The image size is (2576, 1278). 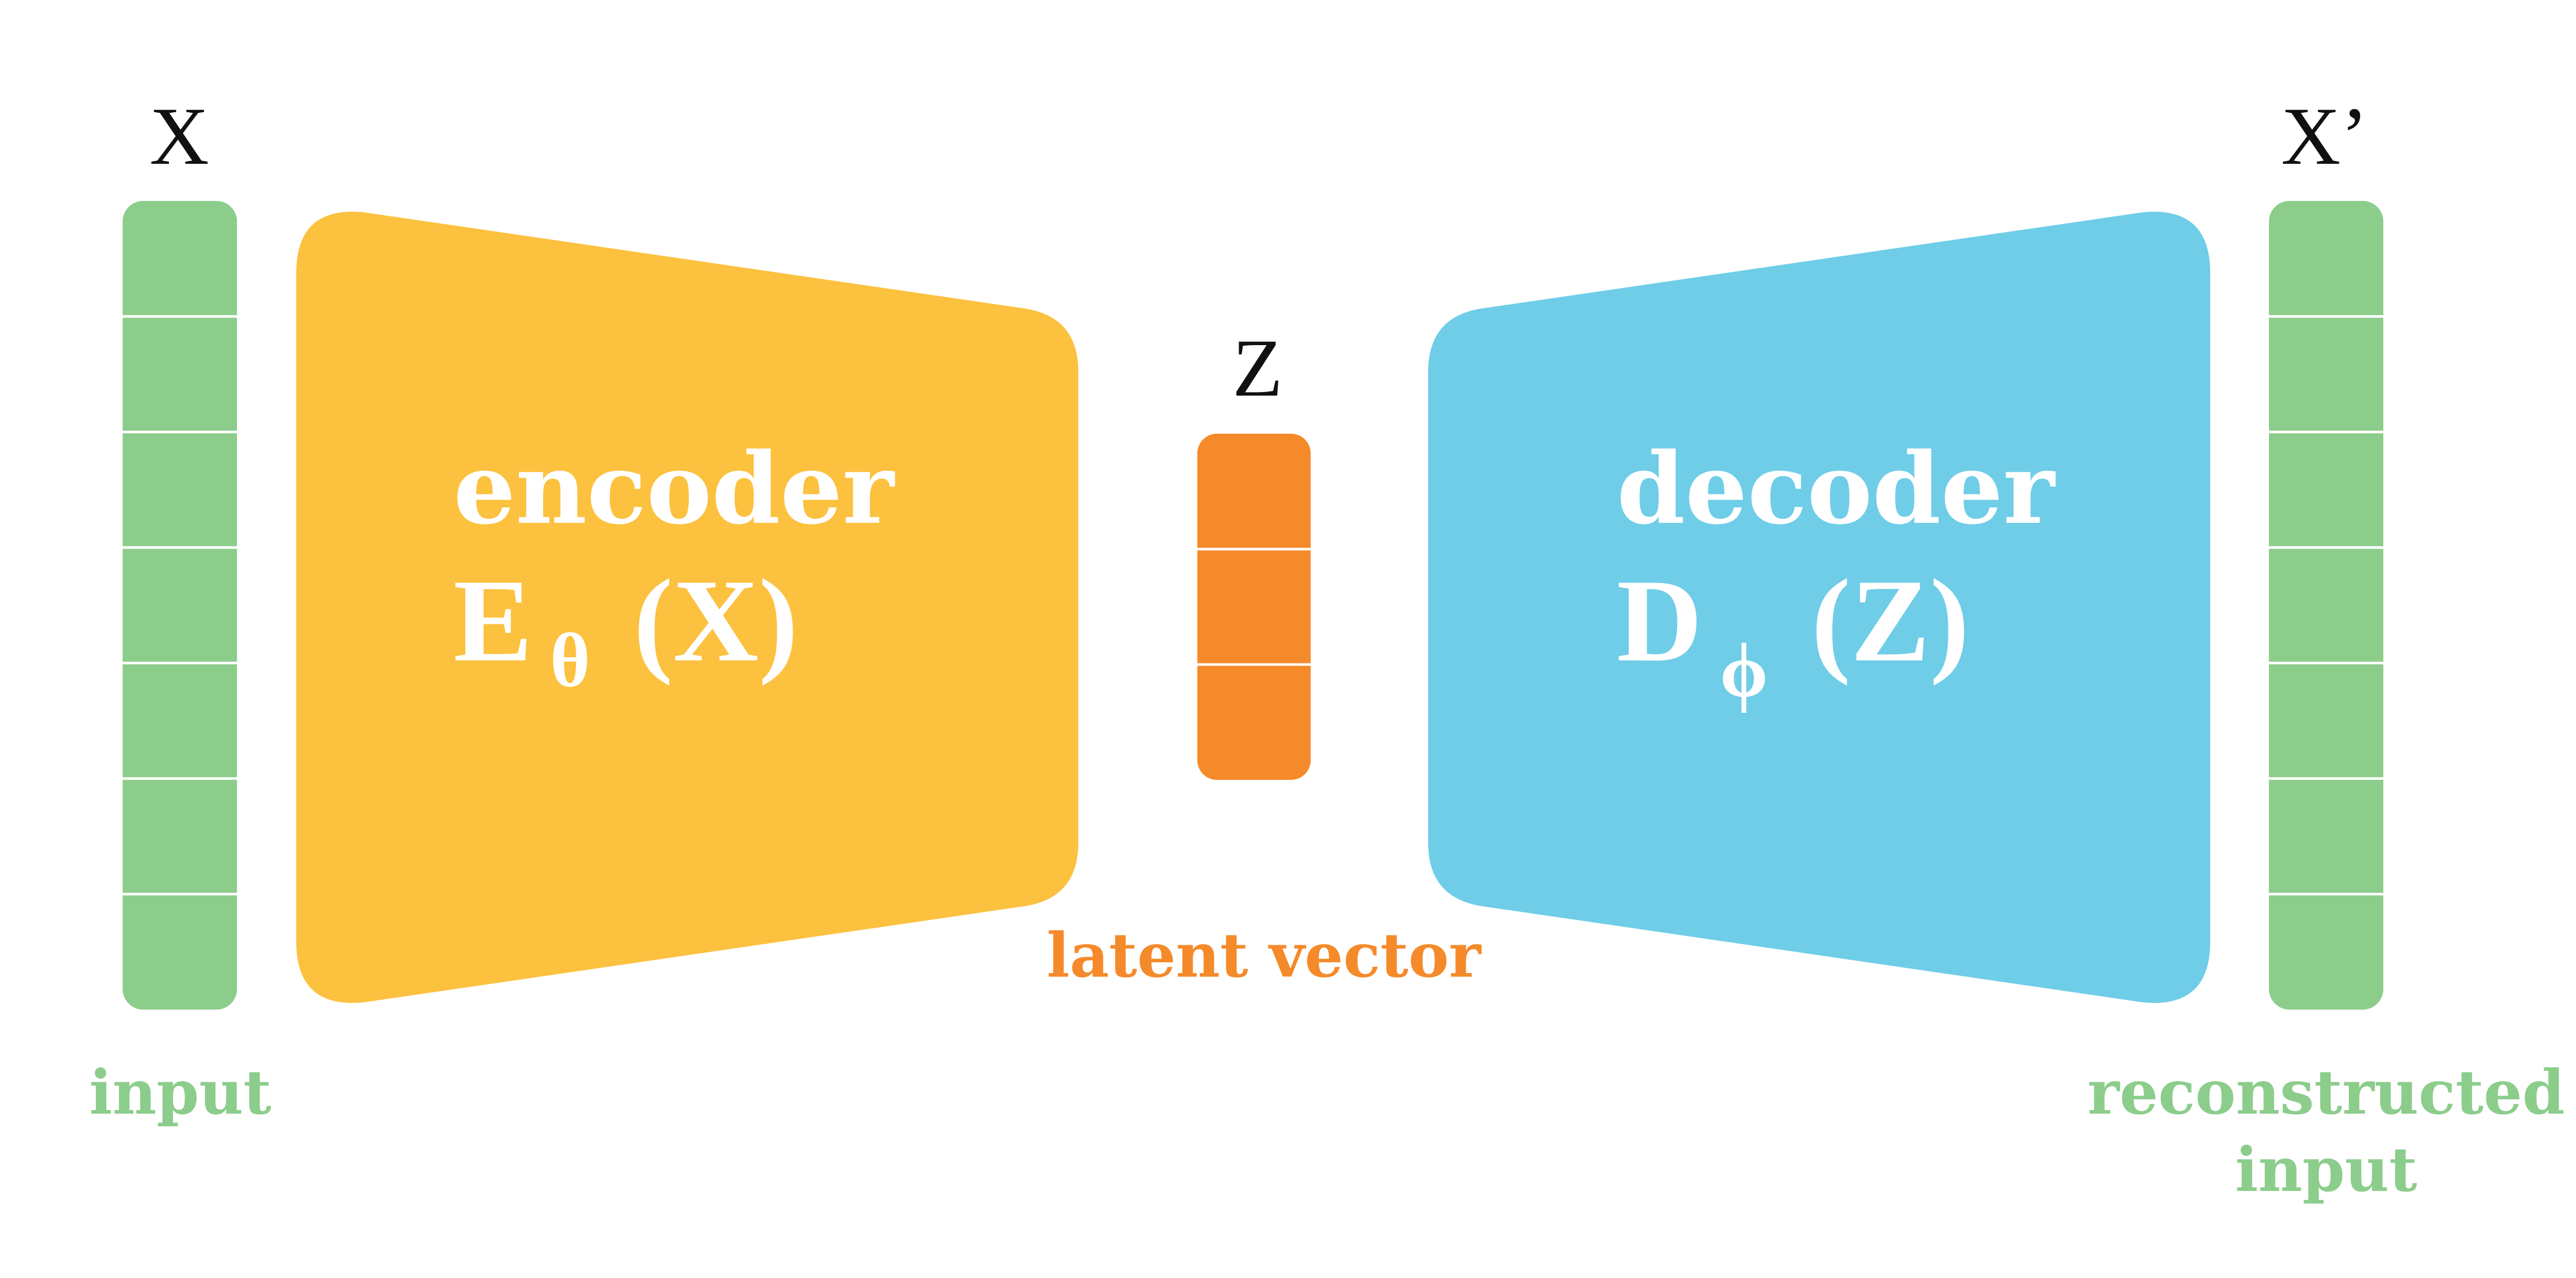 What do you see at coordinates (1836, 488) in the screenshot?
I see `decoder-title: decoder` at bounding box center [1836, 488].